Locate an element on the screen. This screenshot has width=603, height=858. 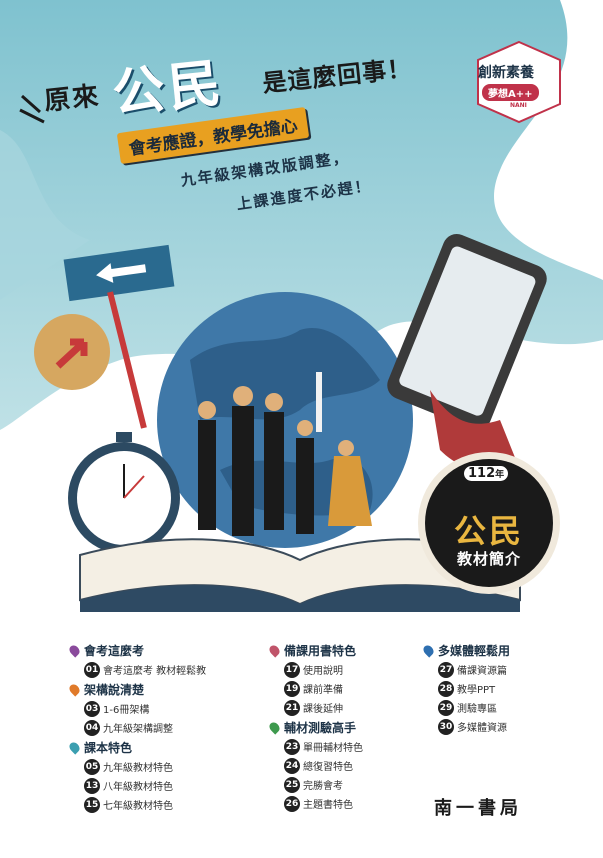
toc-item: 17 使用說明 is located at coordinates (316, 669).